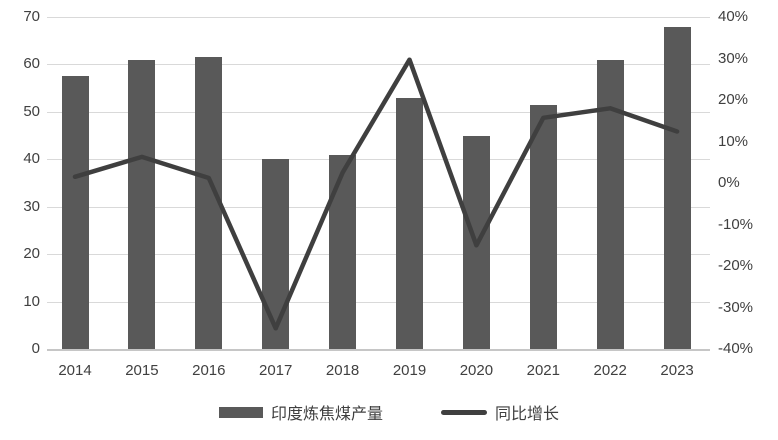 The image size is (778, 440). What do you see at coordinates (464, 412) in the screenshot?
I see `line-series-swatch` at bounding box center [464, 412].